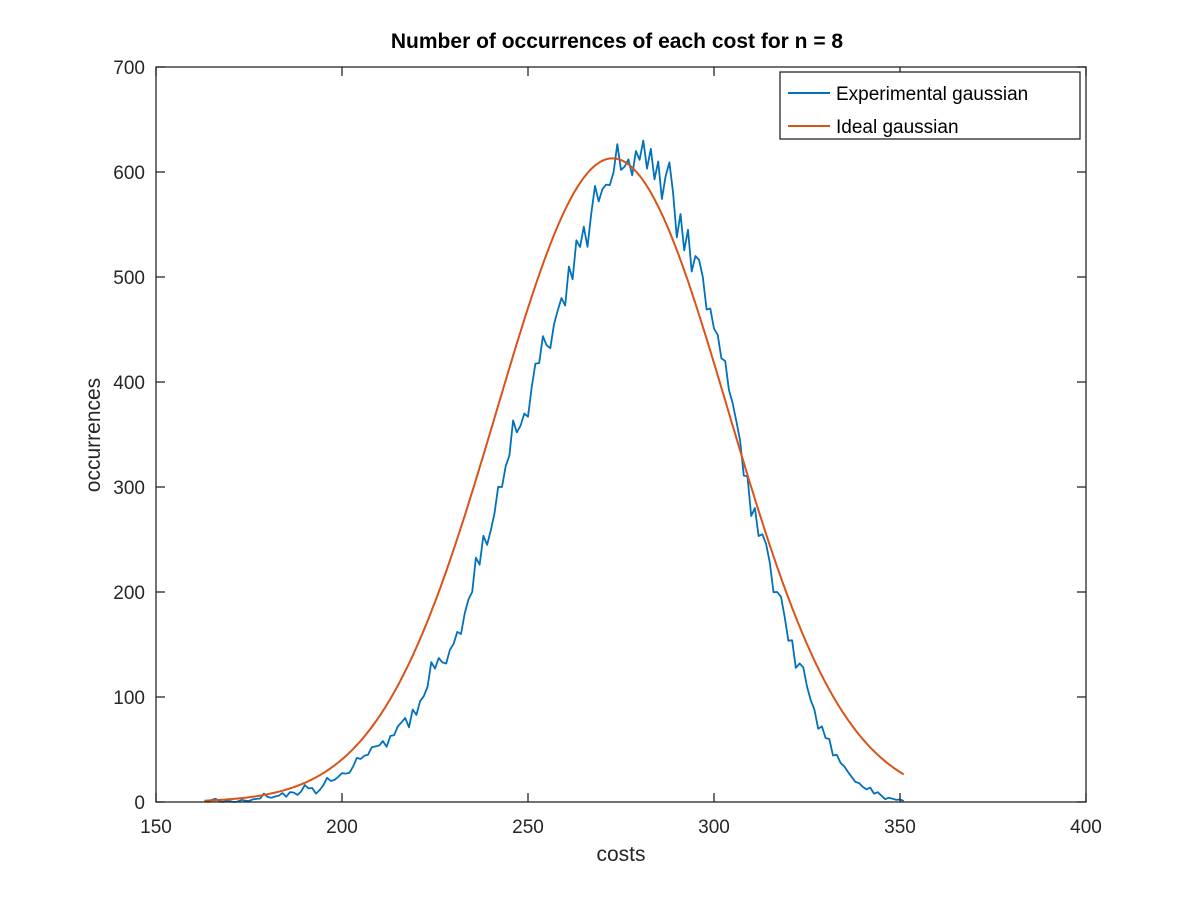 The width and height of the screenshot is (1200, 900). I want to click on y-tick-label: 100, so click(129, 698).